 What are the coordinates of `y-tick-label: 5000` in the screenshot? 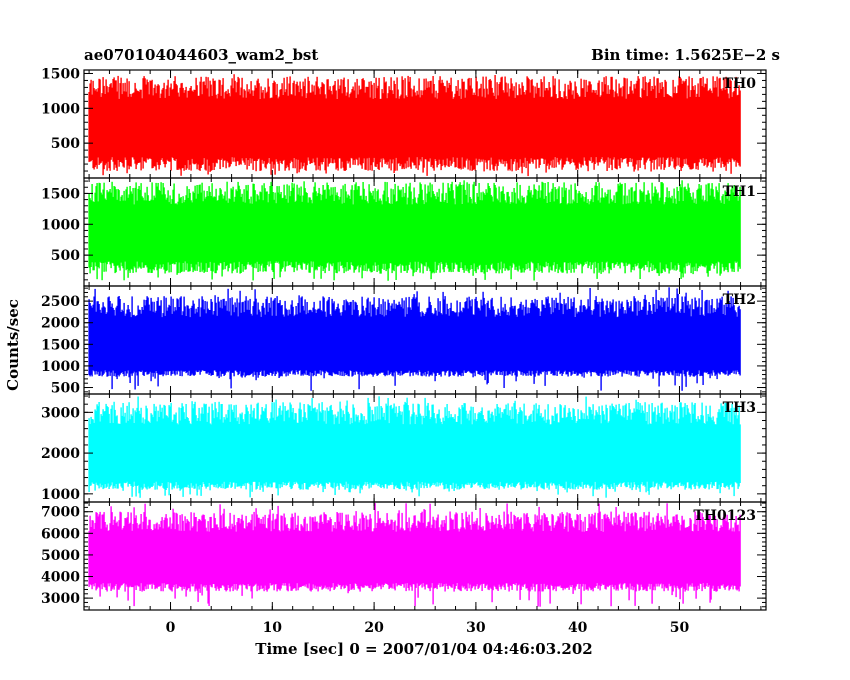 It's located at (60, 556).